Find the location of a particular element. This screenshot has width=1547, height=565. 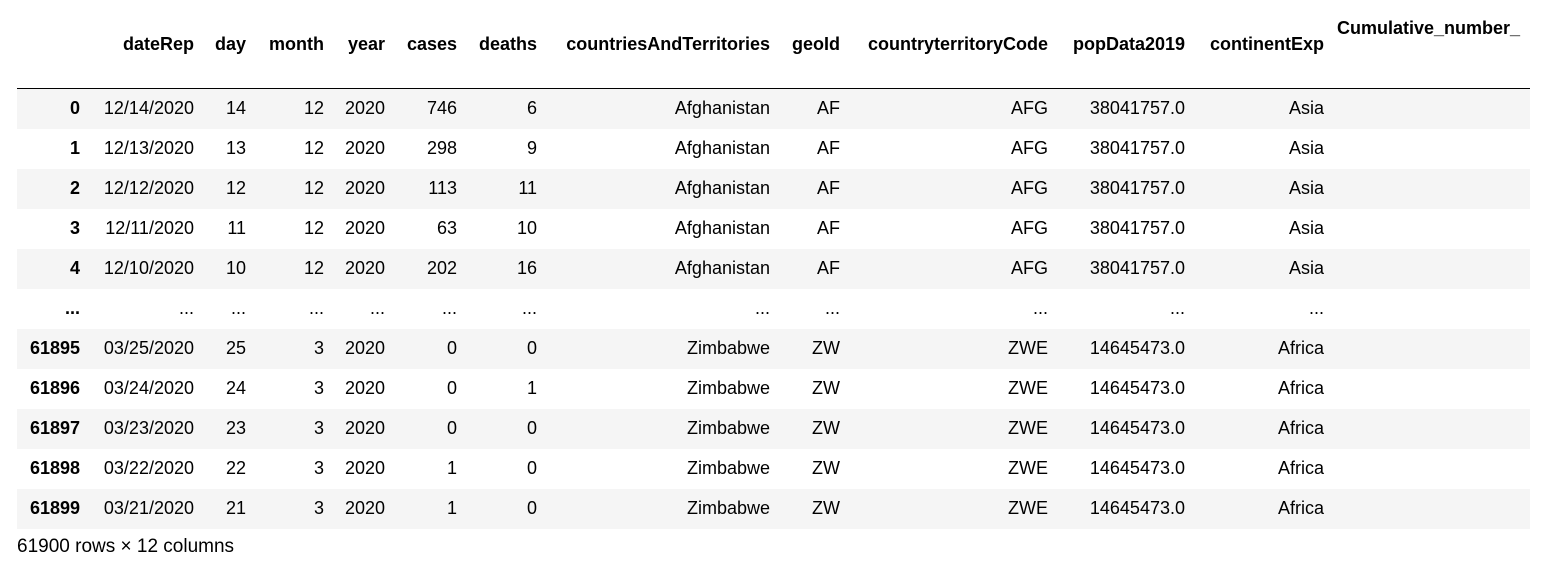

cell-day: 24 is located at coordinates (235, 388).